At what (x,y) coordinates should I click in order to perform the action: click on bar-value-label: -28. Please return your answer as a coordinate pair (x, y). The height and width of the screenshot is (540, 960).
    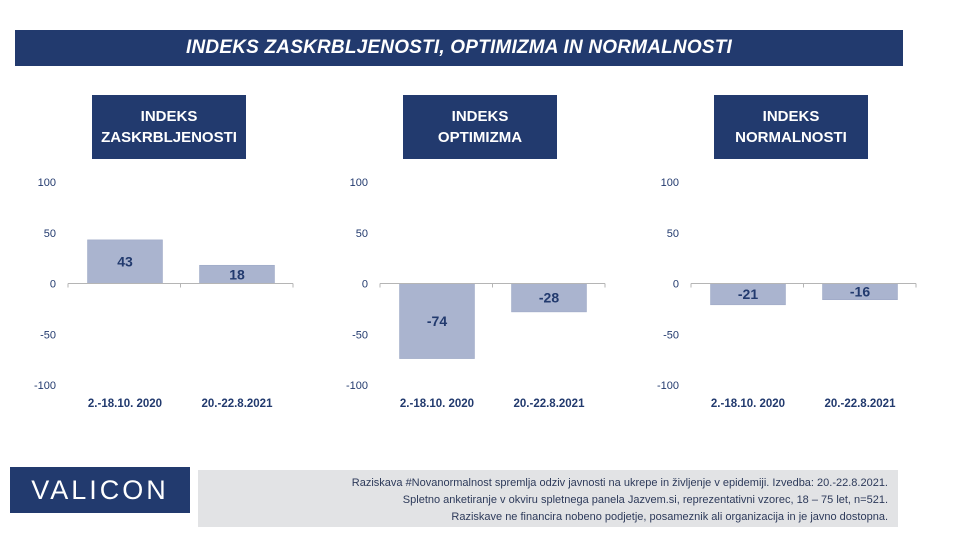
    Looking at the image, I should click on (549, 298).